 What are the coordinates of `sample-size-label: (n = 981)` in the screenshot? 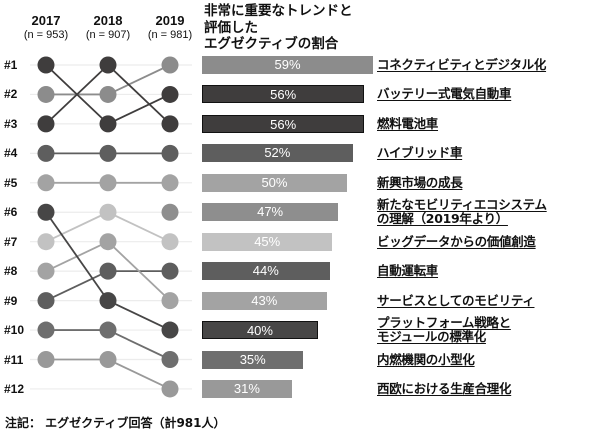 It's located at (170, 35).